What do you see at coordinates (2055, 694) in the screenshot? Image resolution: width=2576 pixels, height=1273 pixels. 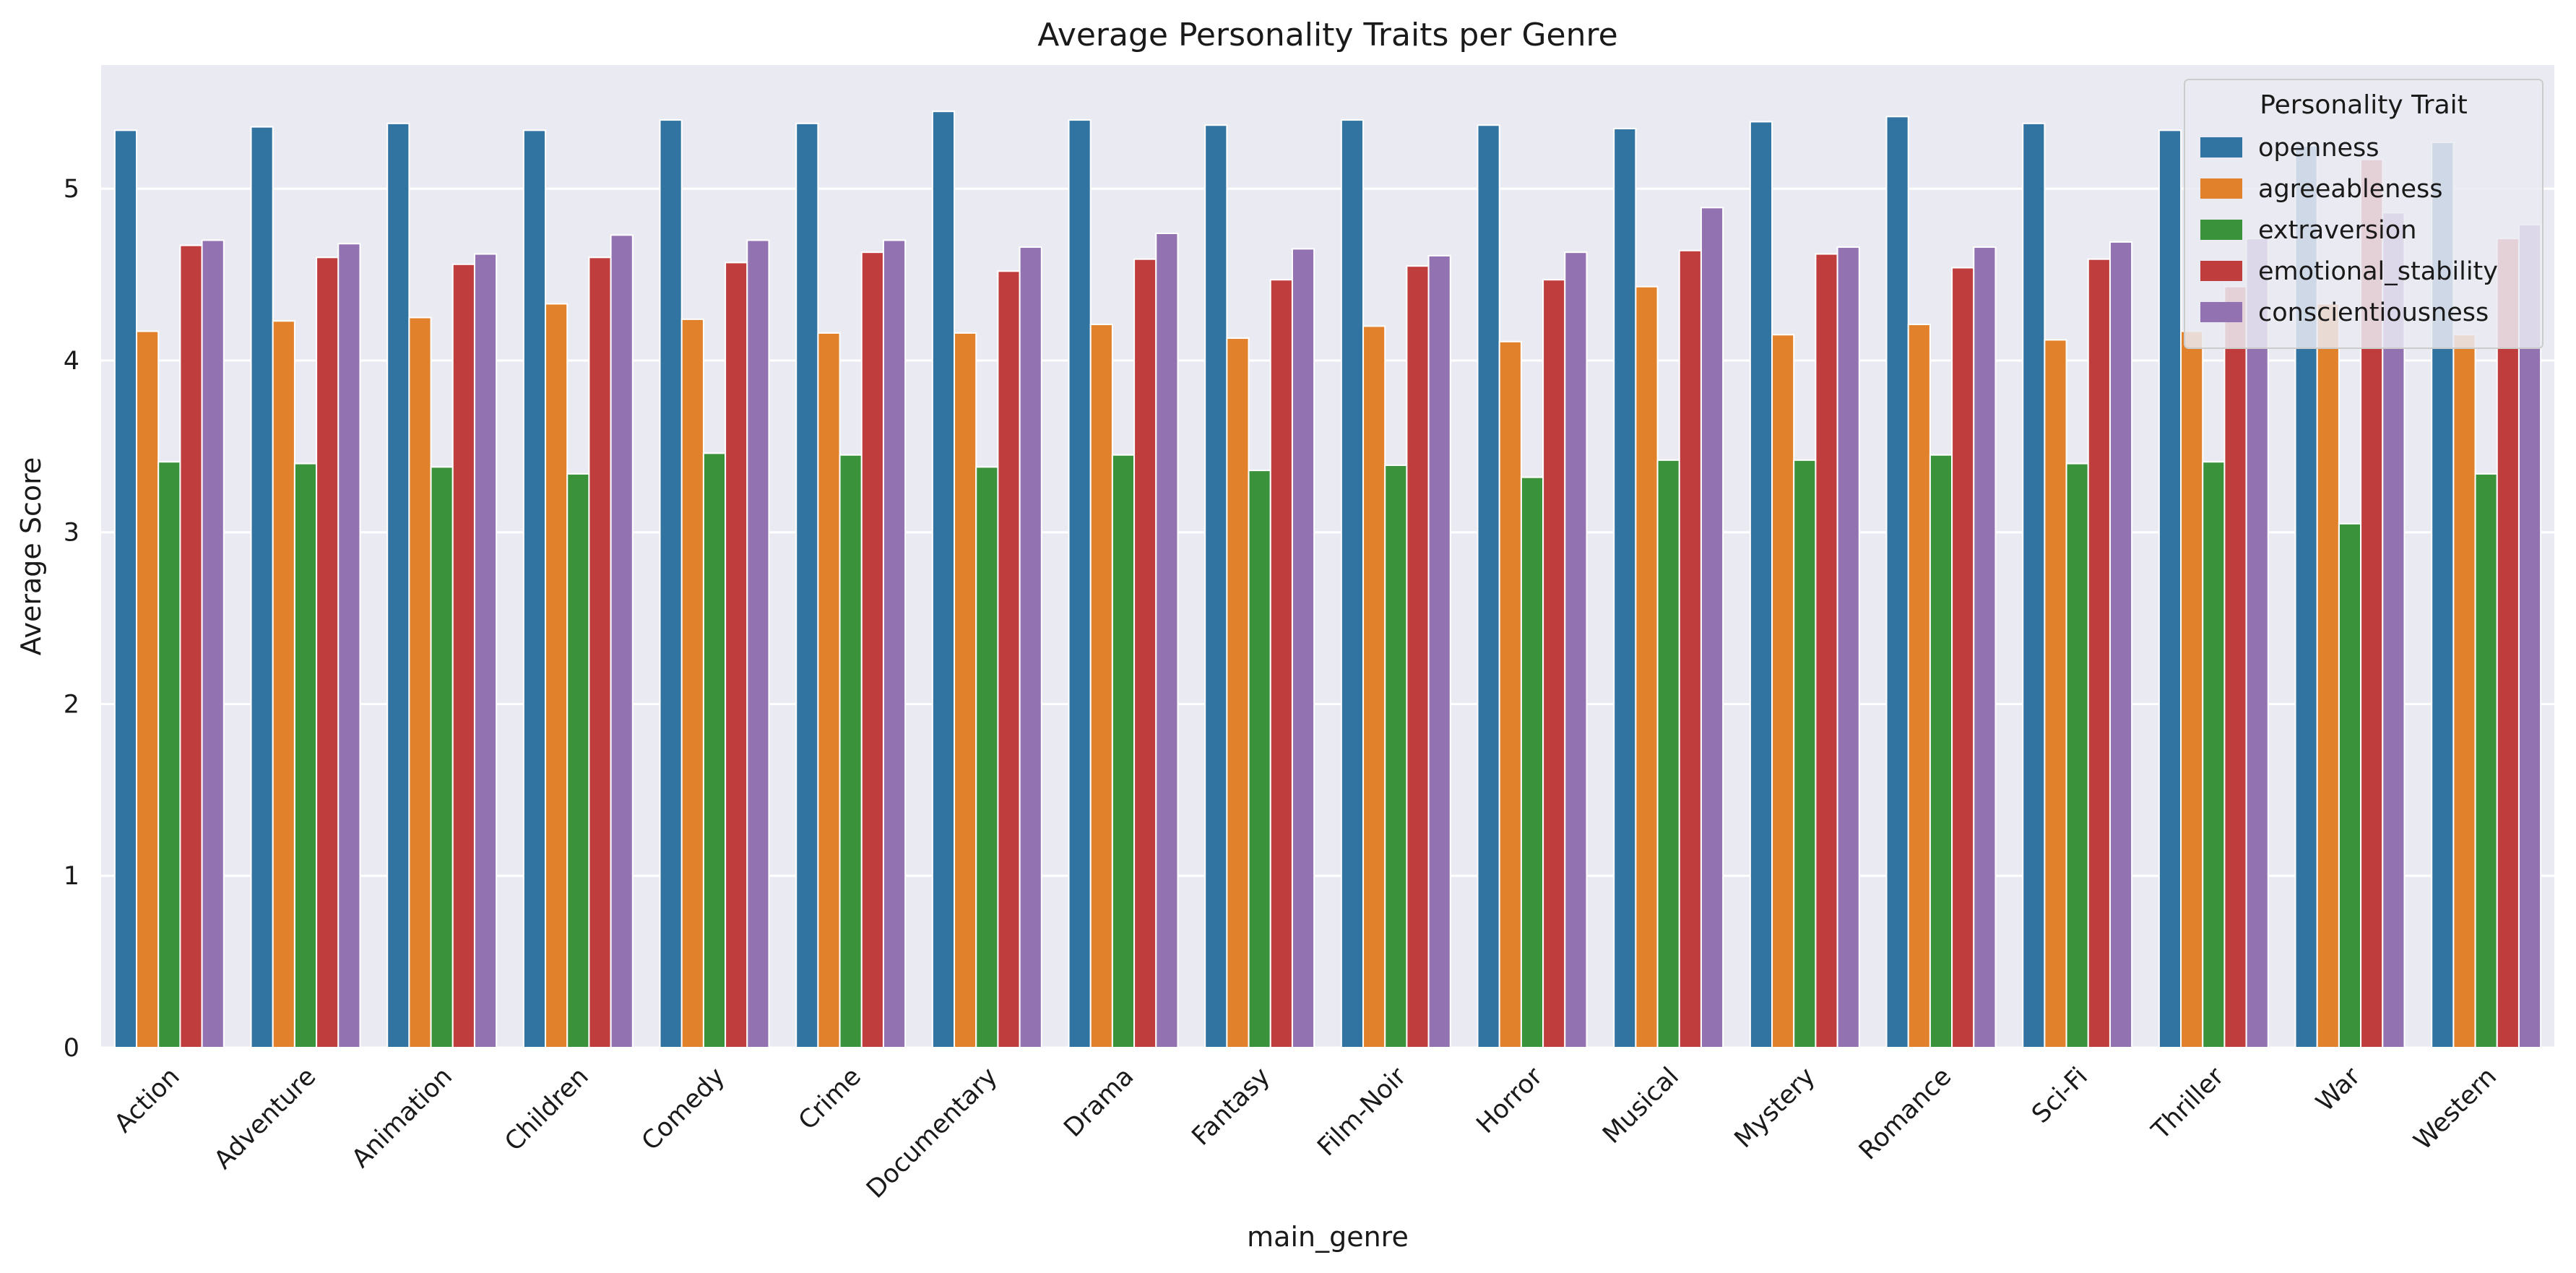 I see `bar-sci-fi-agreeableness` at bounding box center [2055, 694].